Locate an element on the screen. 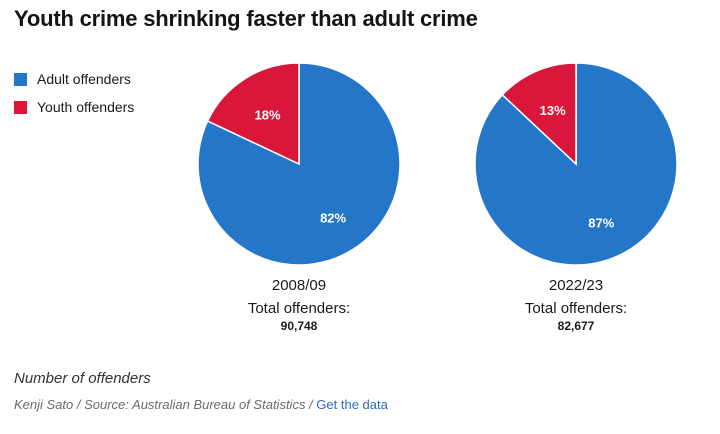 The image size is (720, 434). pie-0-total-label: Total offenders: is located at coordinates (299, 308).